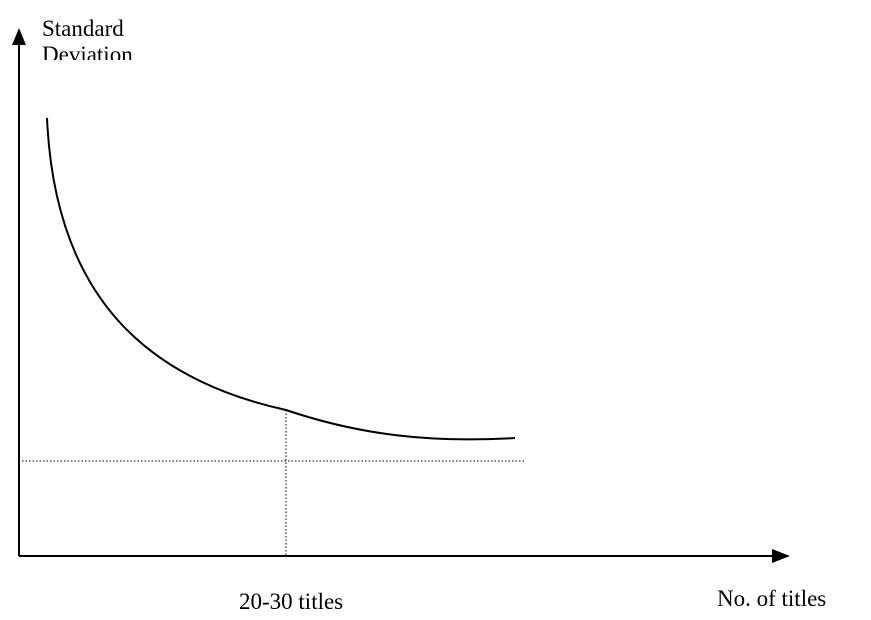 The height and width of the screenshot is (620, 871). I want to click on y-axis-label: Standard, so click(83, 28).